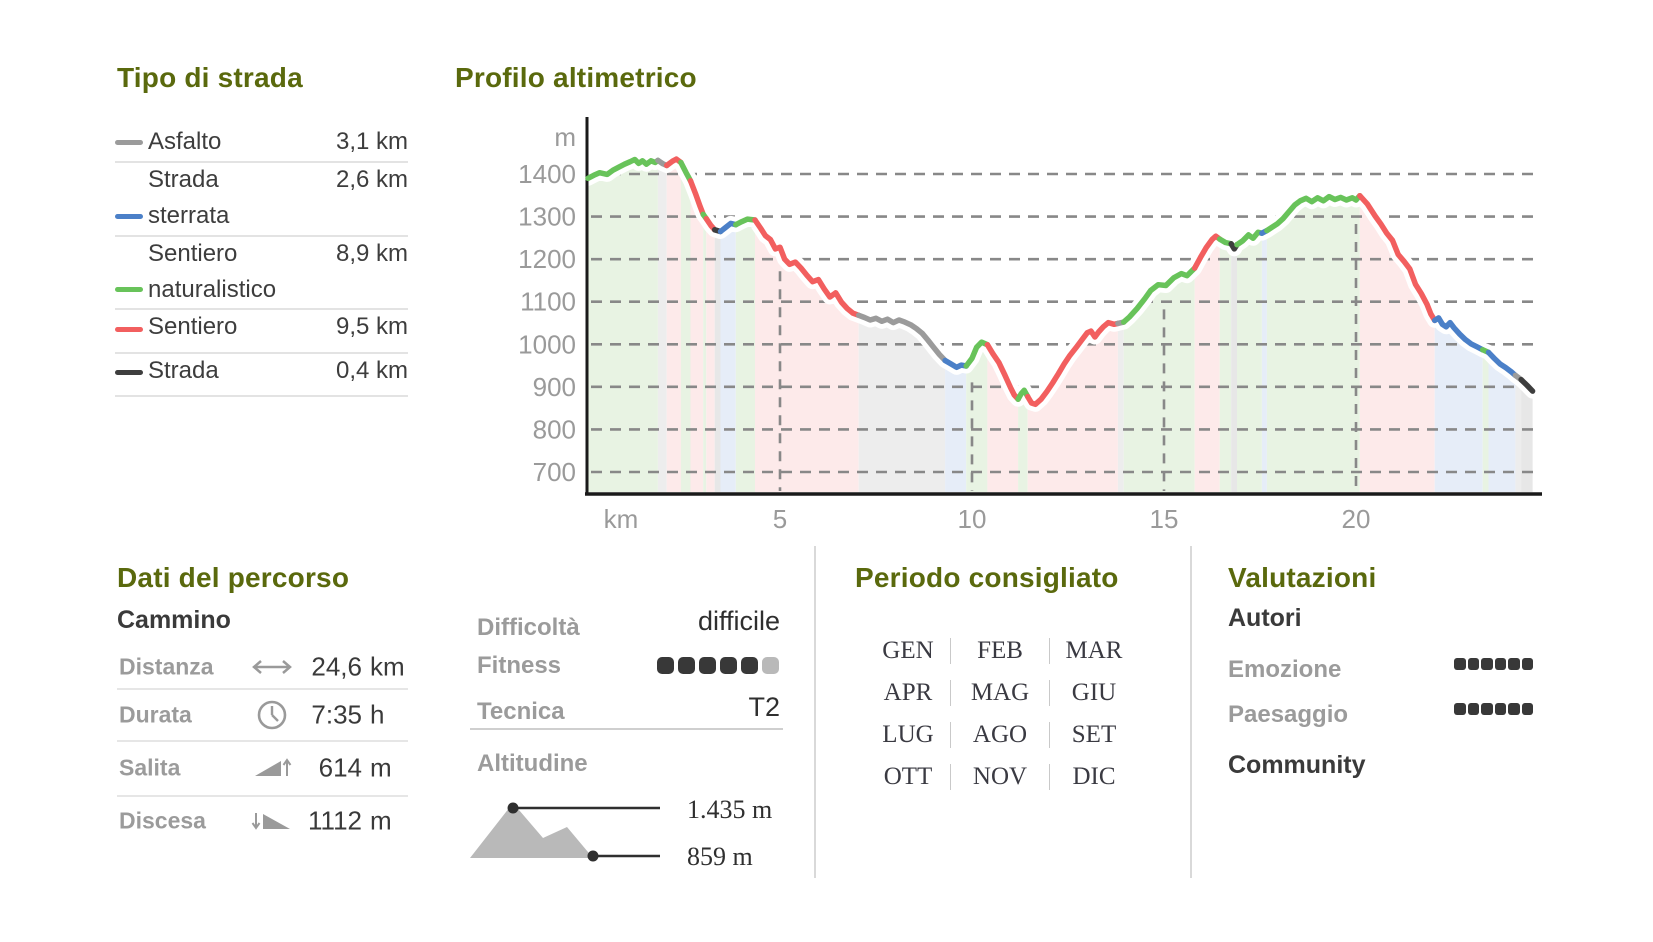 The width and height of the screenshot is (1653, 942). Describe the element at coordinates (189, 215) in the screenshot. I see `legend-label-line2: sterrata` at that location.